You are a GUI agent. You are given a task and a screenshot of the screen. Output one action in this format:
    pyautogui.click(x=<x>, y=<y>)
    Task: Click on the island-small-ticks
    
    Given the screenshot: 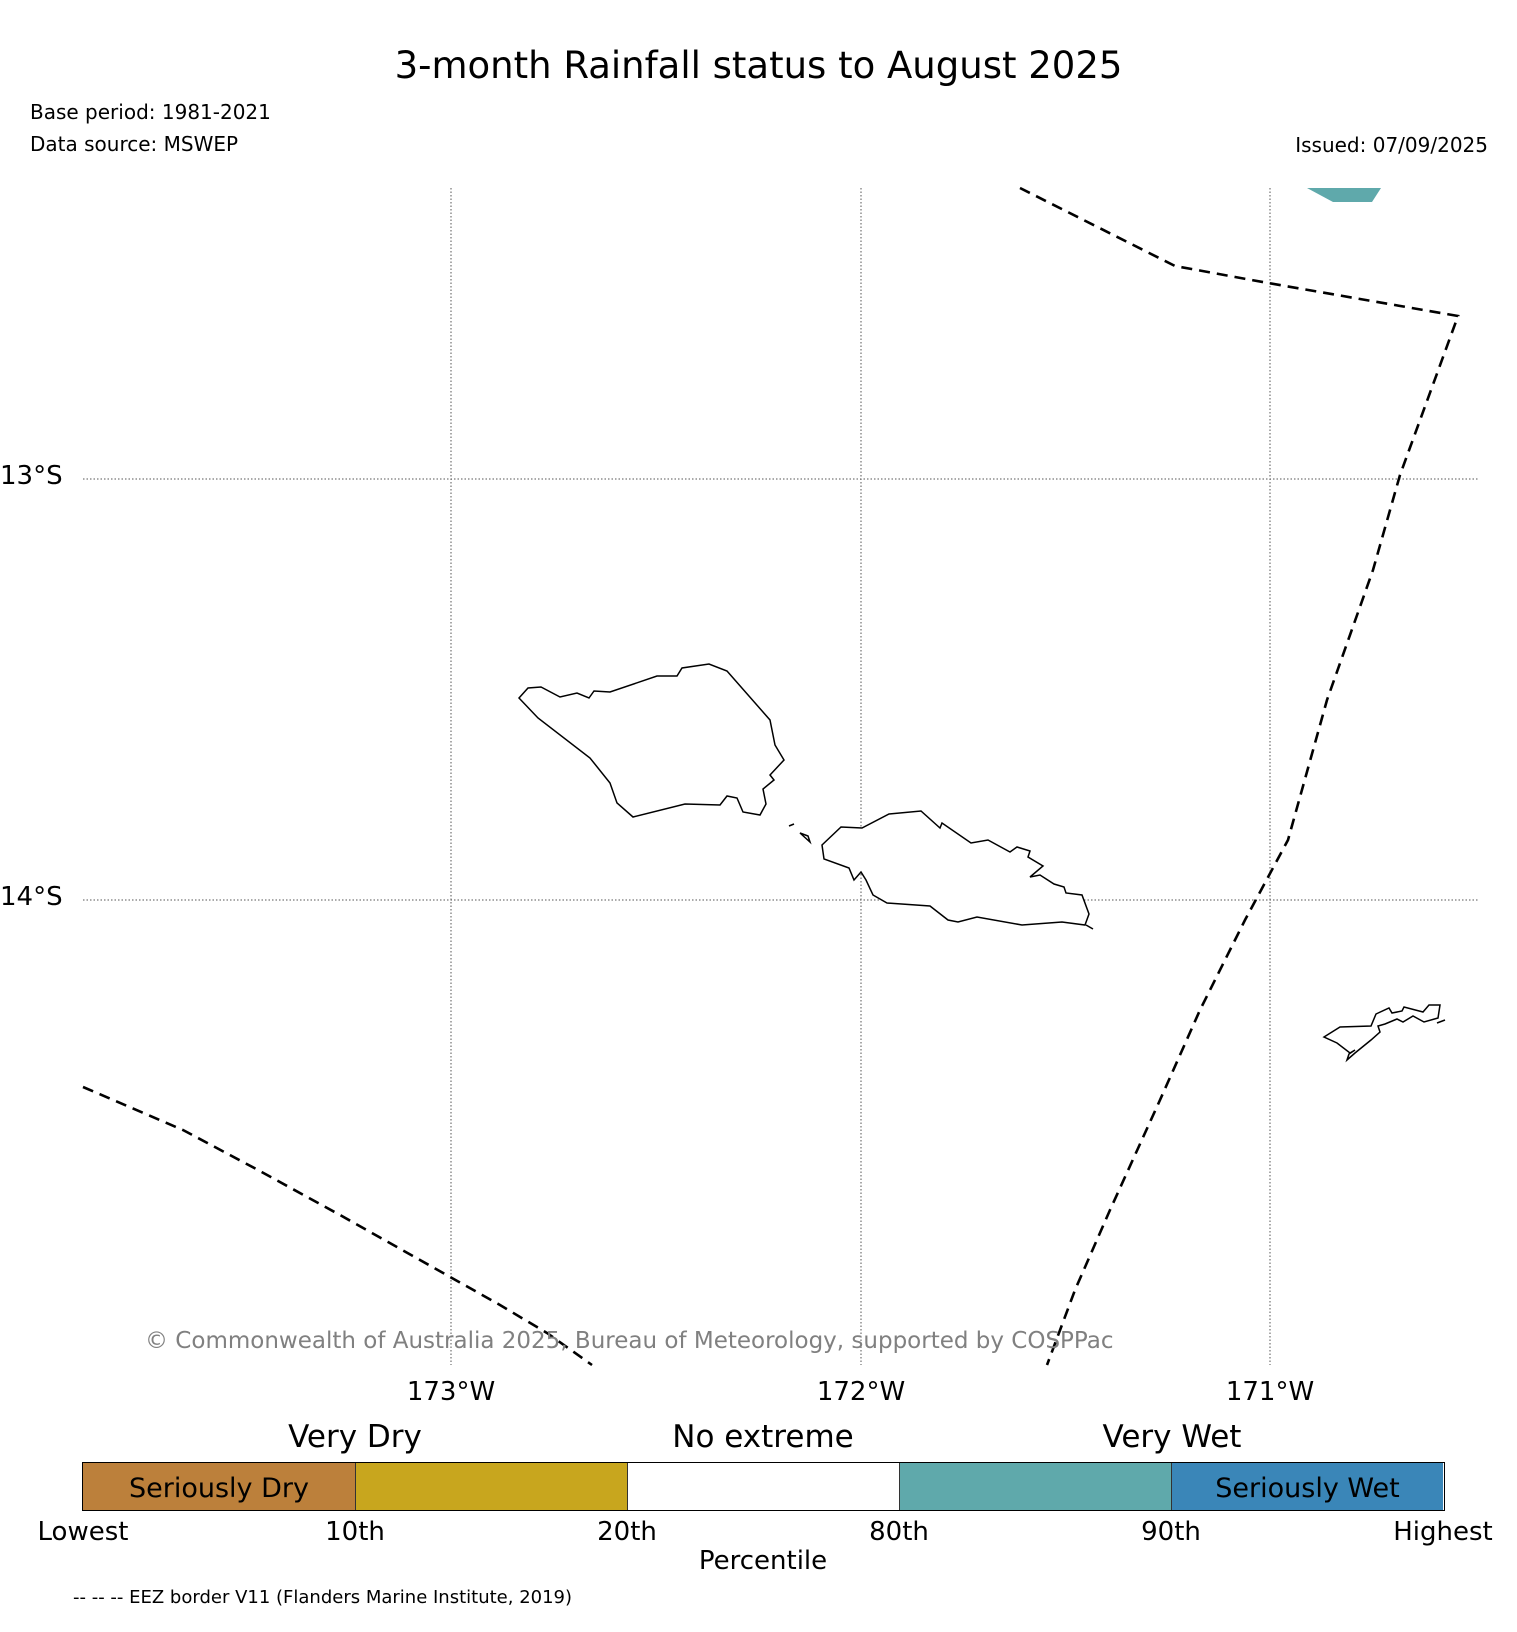 What is the action you would take?
    pyautogui.click(x=1117, y=923)
    